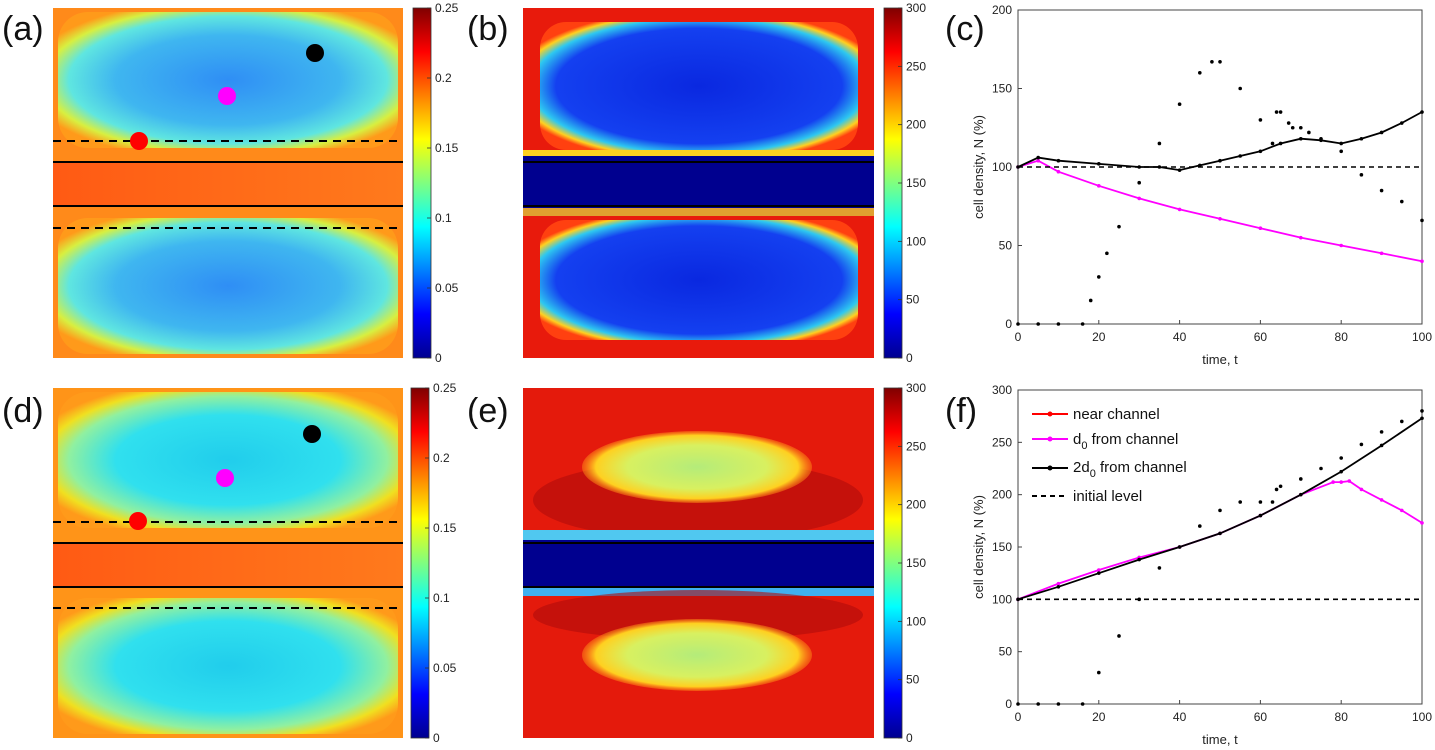 The height and width of the screenshot is (750, 1435). I want to click on colorbar-a-tick-label: 0, so click(438, 358).